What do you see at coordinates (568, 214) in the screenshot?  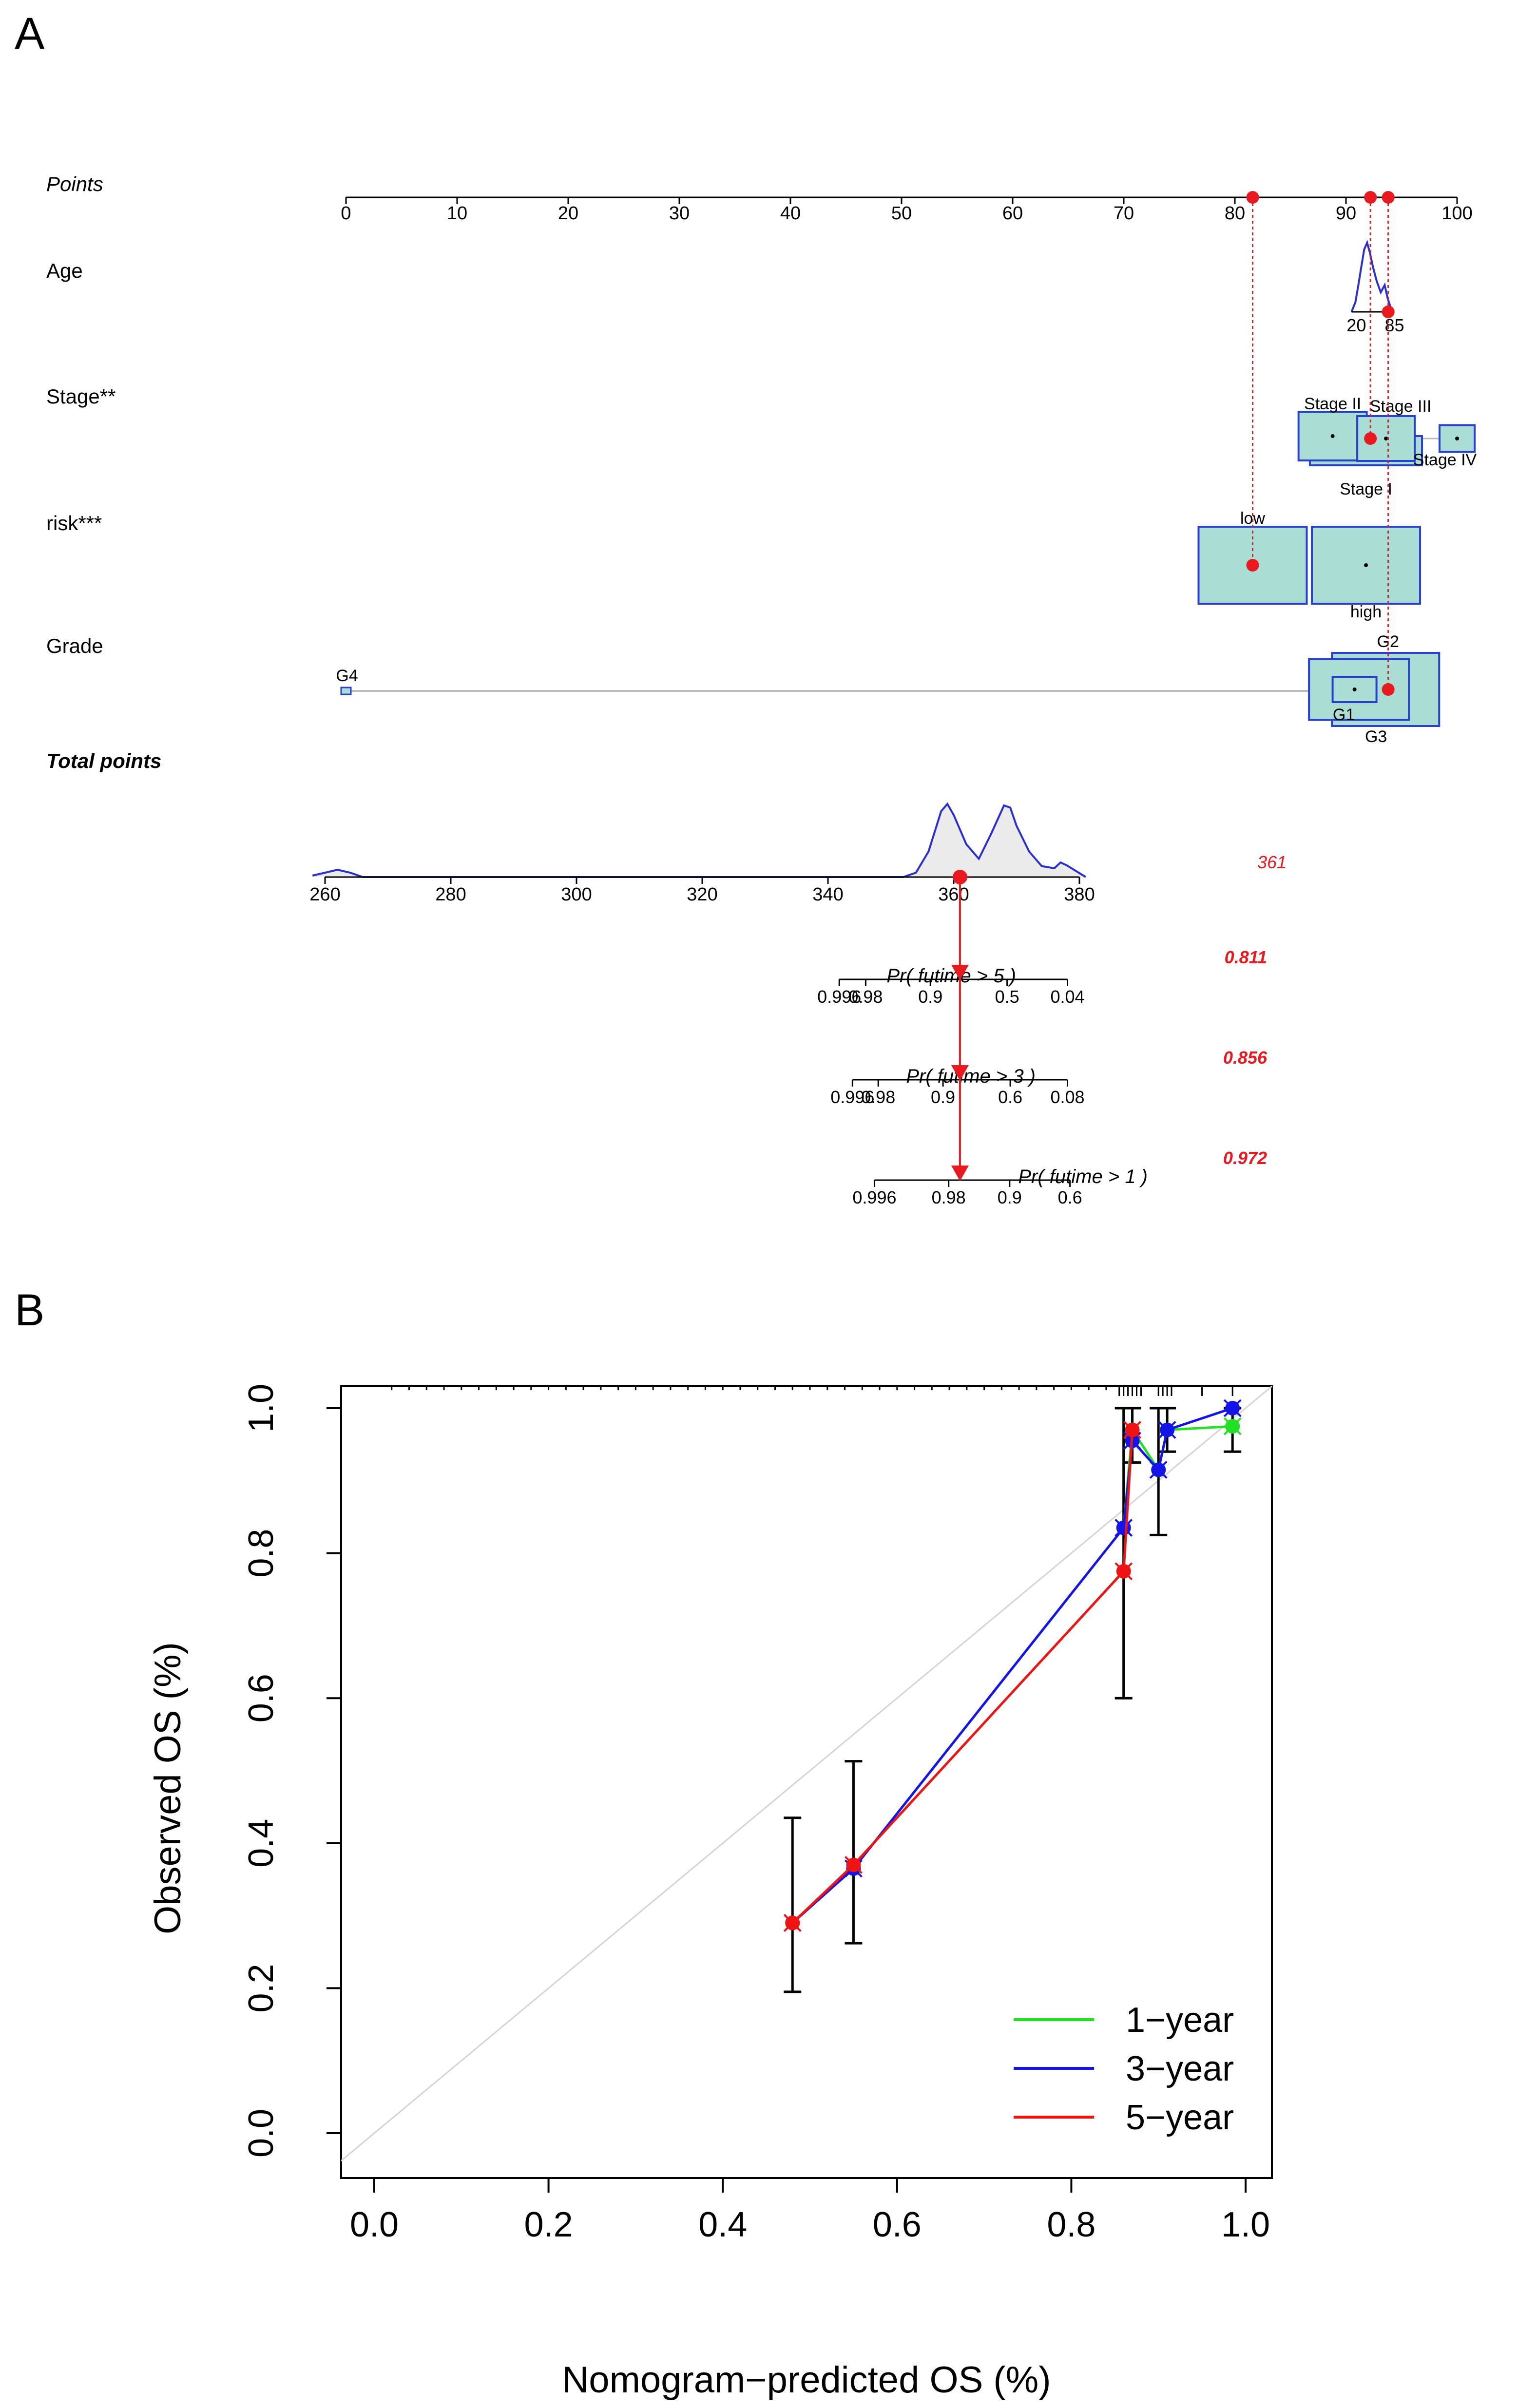 I see `points-tick-label: 20` at bounding box center [568, 214].